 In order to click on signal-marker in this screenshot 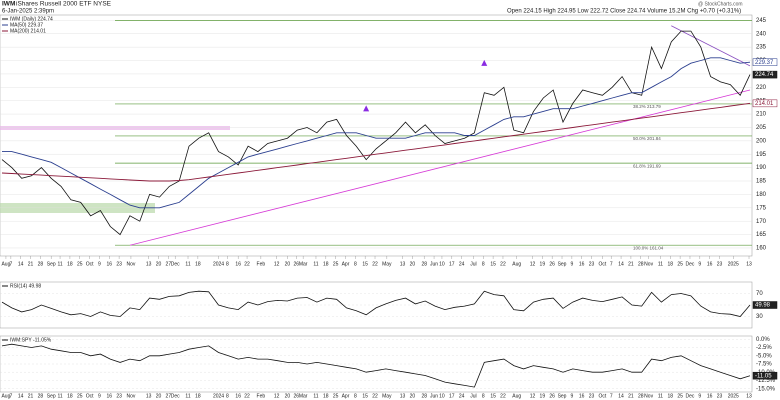, I will do `click(484, 62)`.